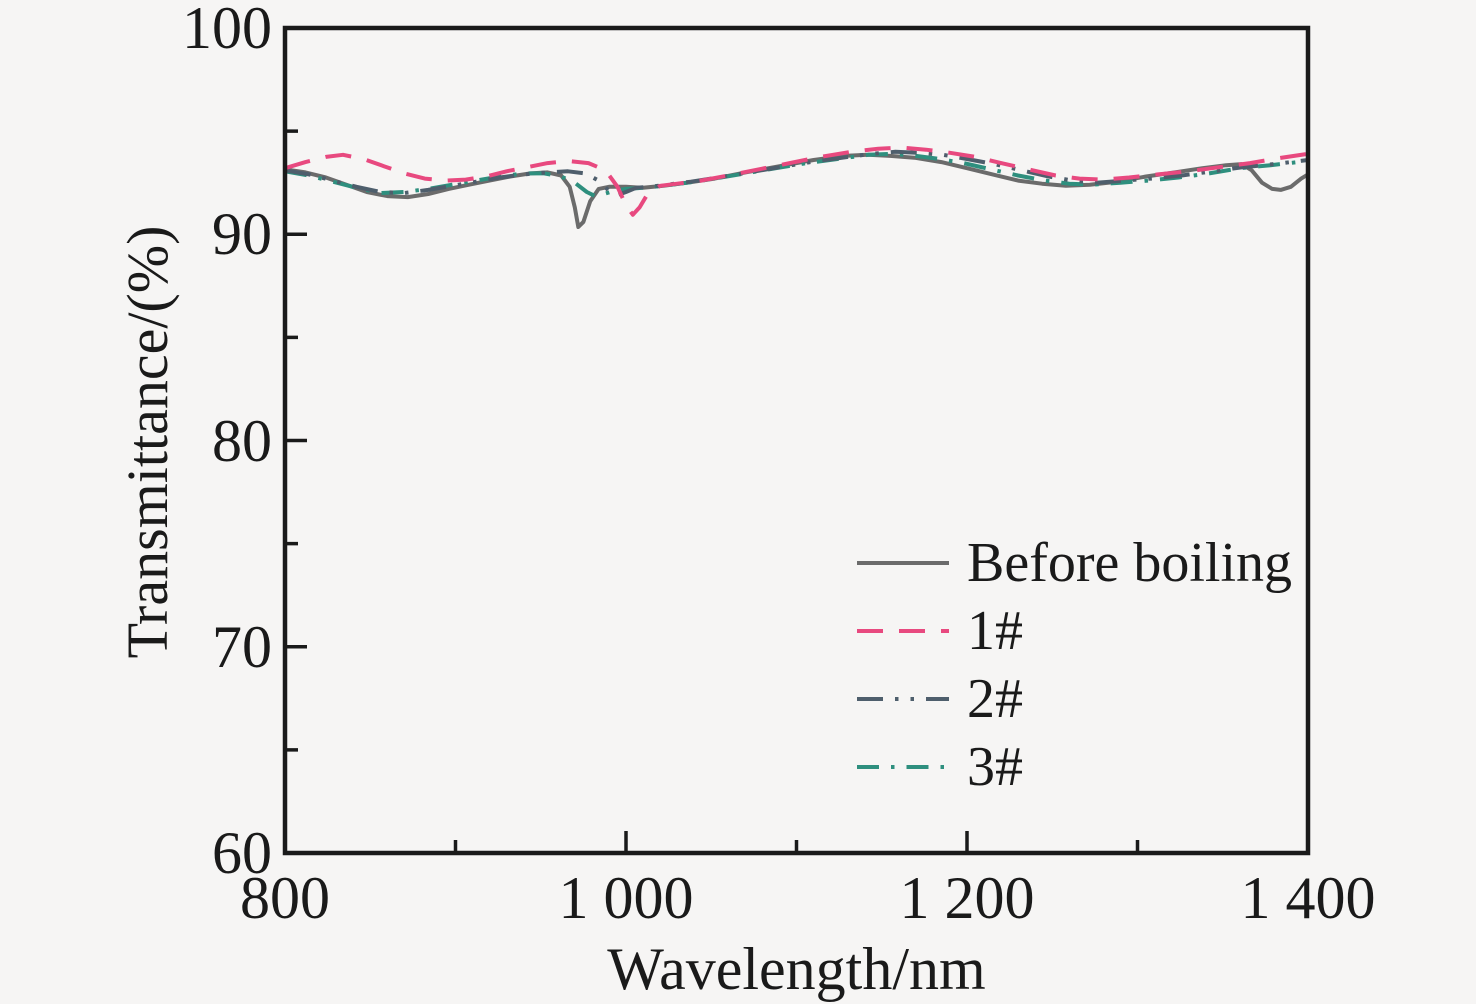  What do you see at coordinates (242, 234) in the screenshot?
I see `y-tick-label-90: 90` at bounding box center [242, 234].